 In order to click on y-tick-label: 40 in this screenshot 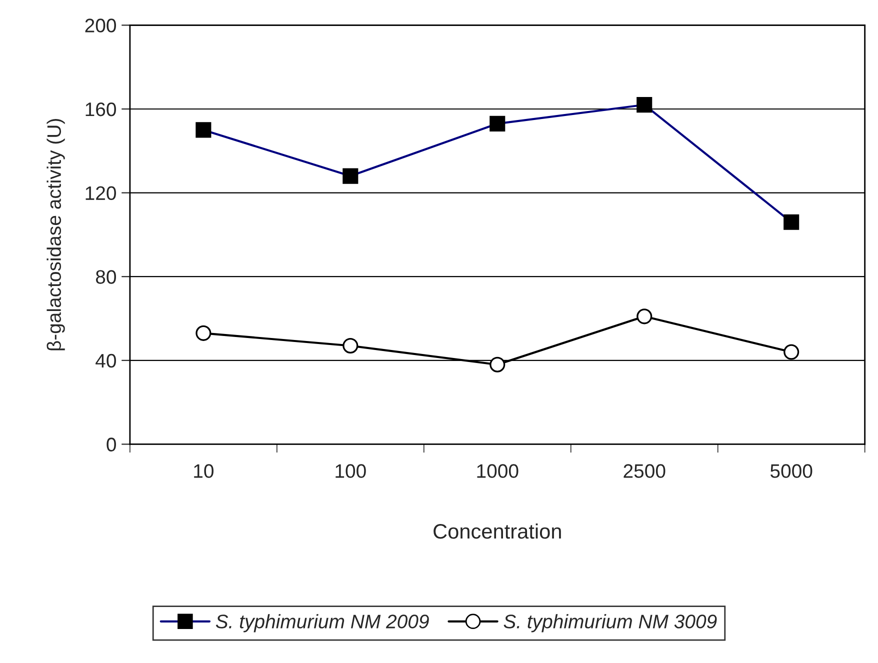, I will do `click(106, 361)`.